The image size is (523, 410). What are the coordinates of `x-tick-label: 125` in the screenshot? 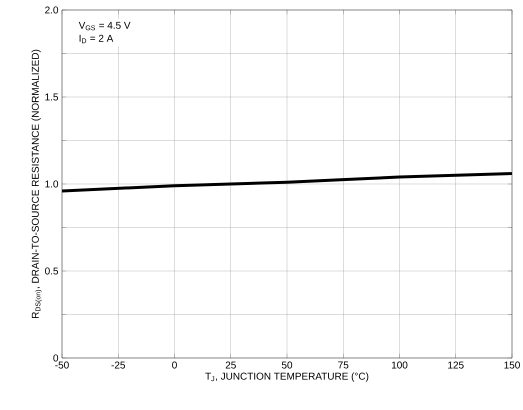 It's located at (456, 365).